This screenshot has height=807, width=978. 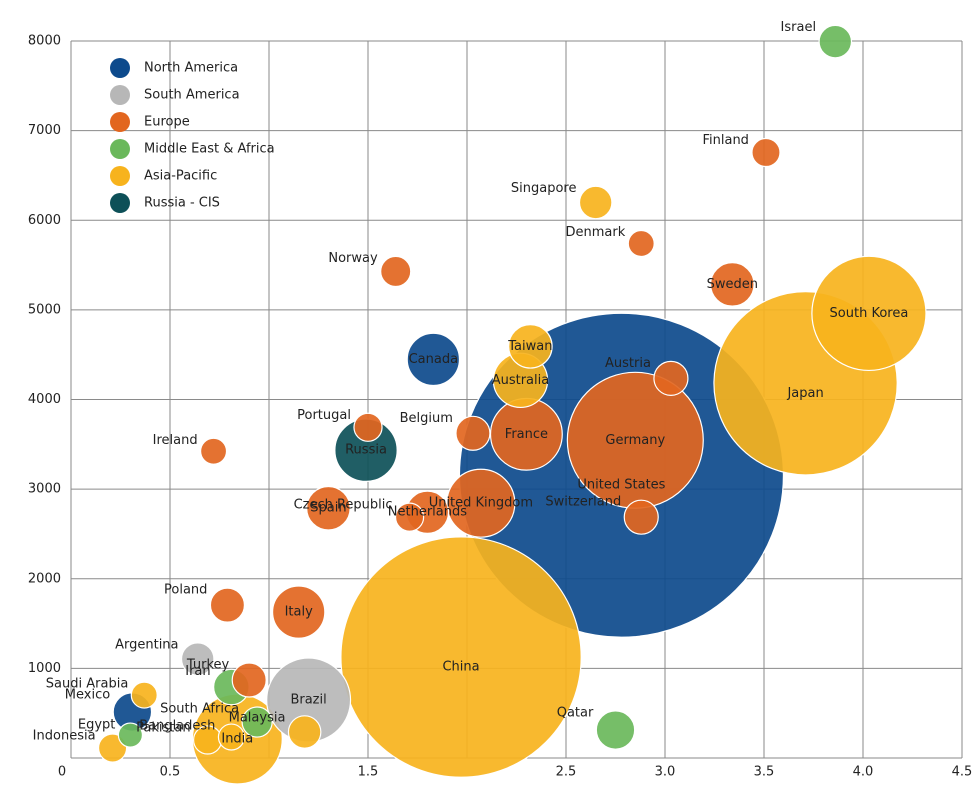 I want to click on y-tick-label: 7000, so click(x=44, y=130).